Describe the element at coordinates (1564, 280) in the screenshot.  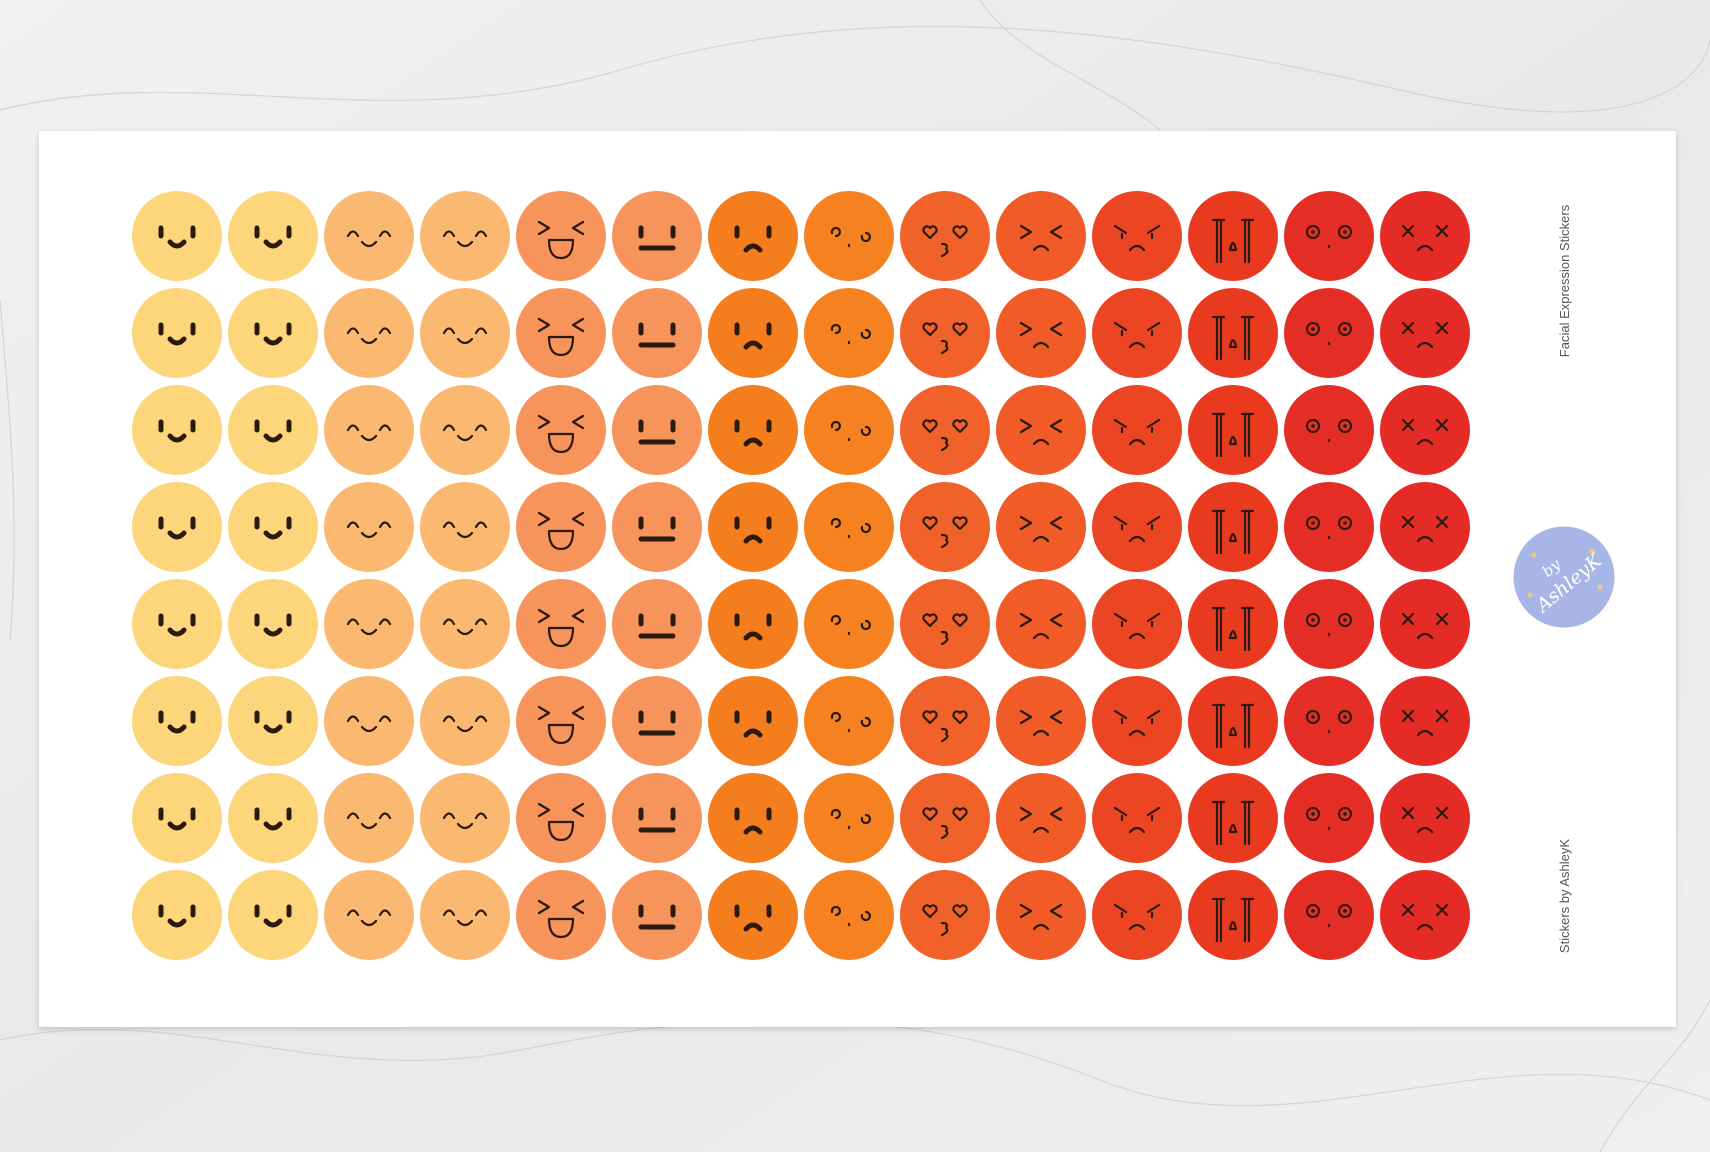
I see `sheet-title: Facial Expression Stickers` at that location.